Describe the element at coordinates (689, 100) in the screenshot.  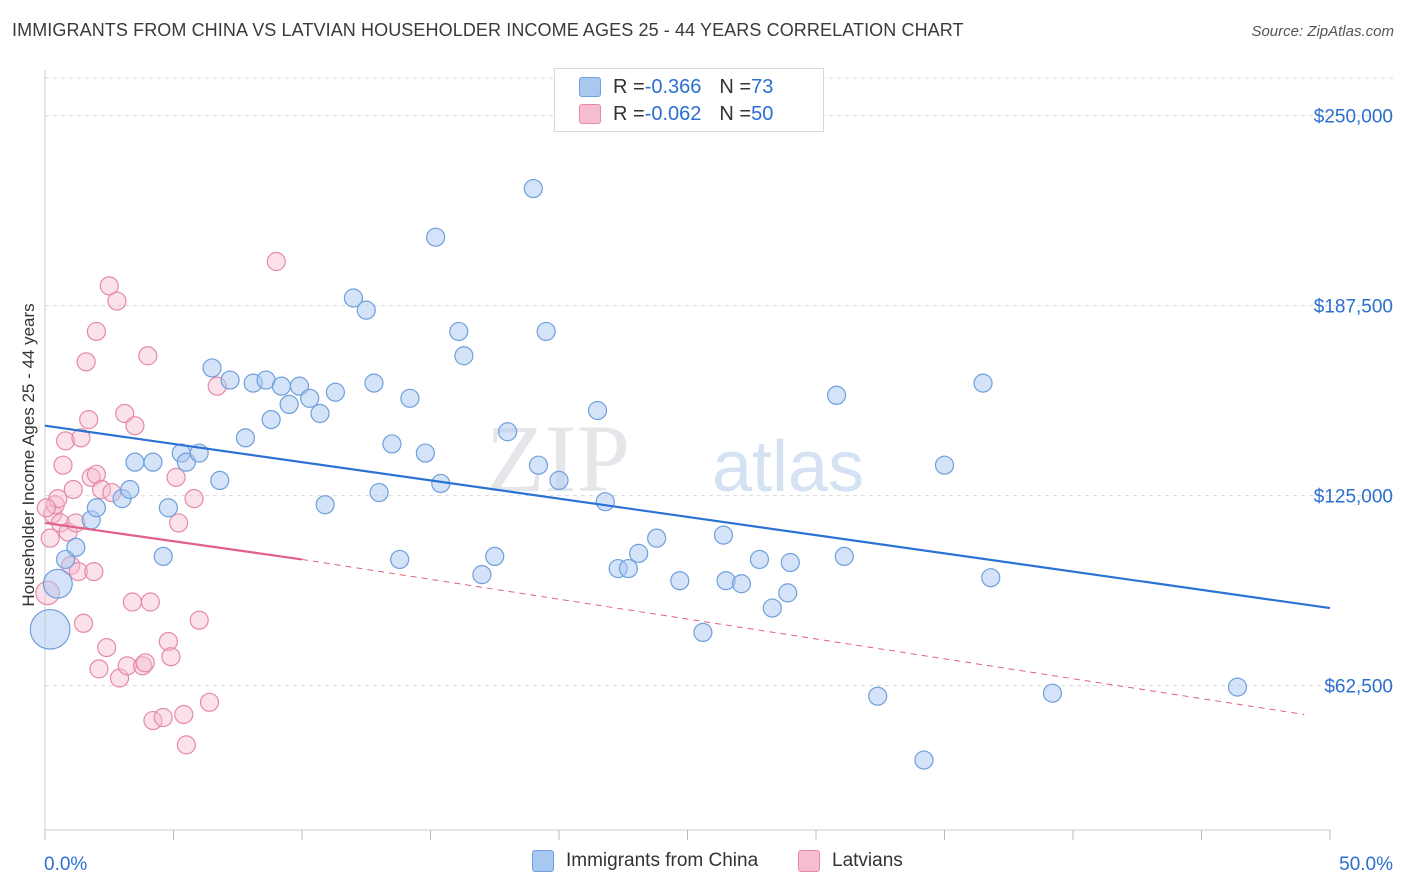
I see `stats-legend: R = -0.366 N = 73 R = -0.062 N = 50` at that location.